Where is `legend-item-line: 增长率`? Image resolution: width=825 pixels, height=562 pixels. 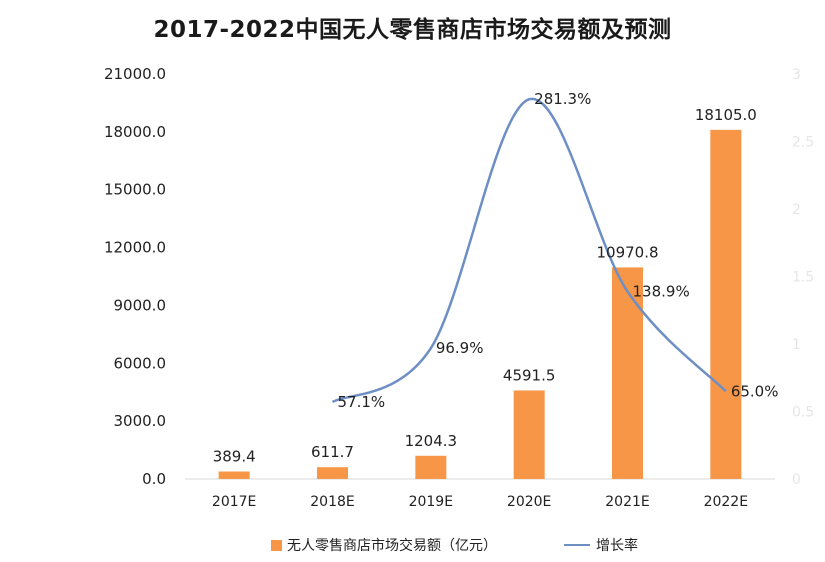
legend-item-line: 增长率 is located at coordinates (601, 545).